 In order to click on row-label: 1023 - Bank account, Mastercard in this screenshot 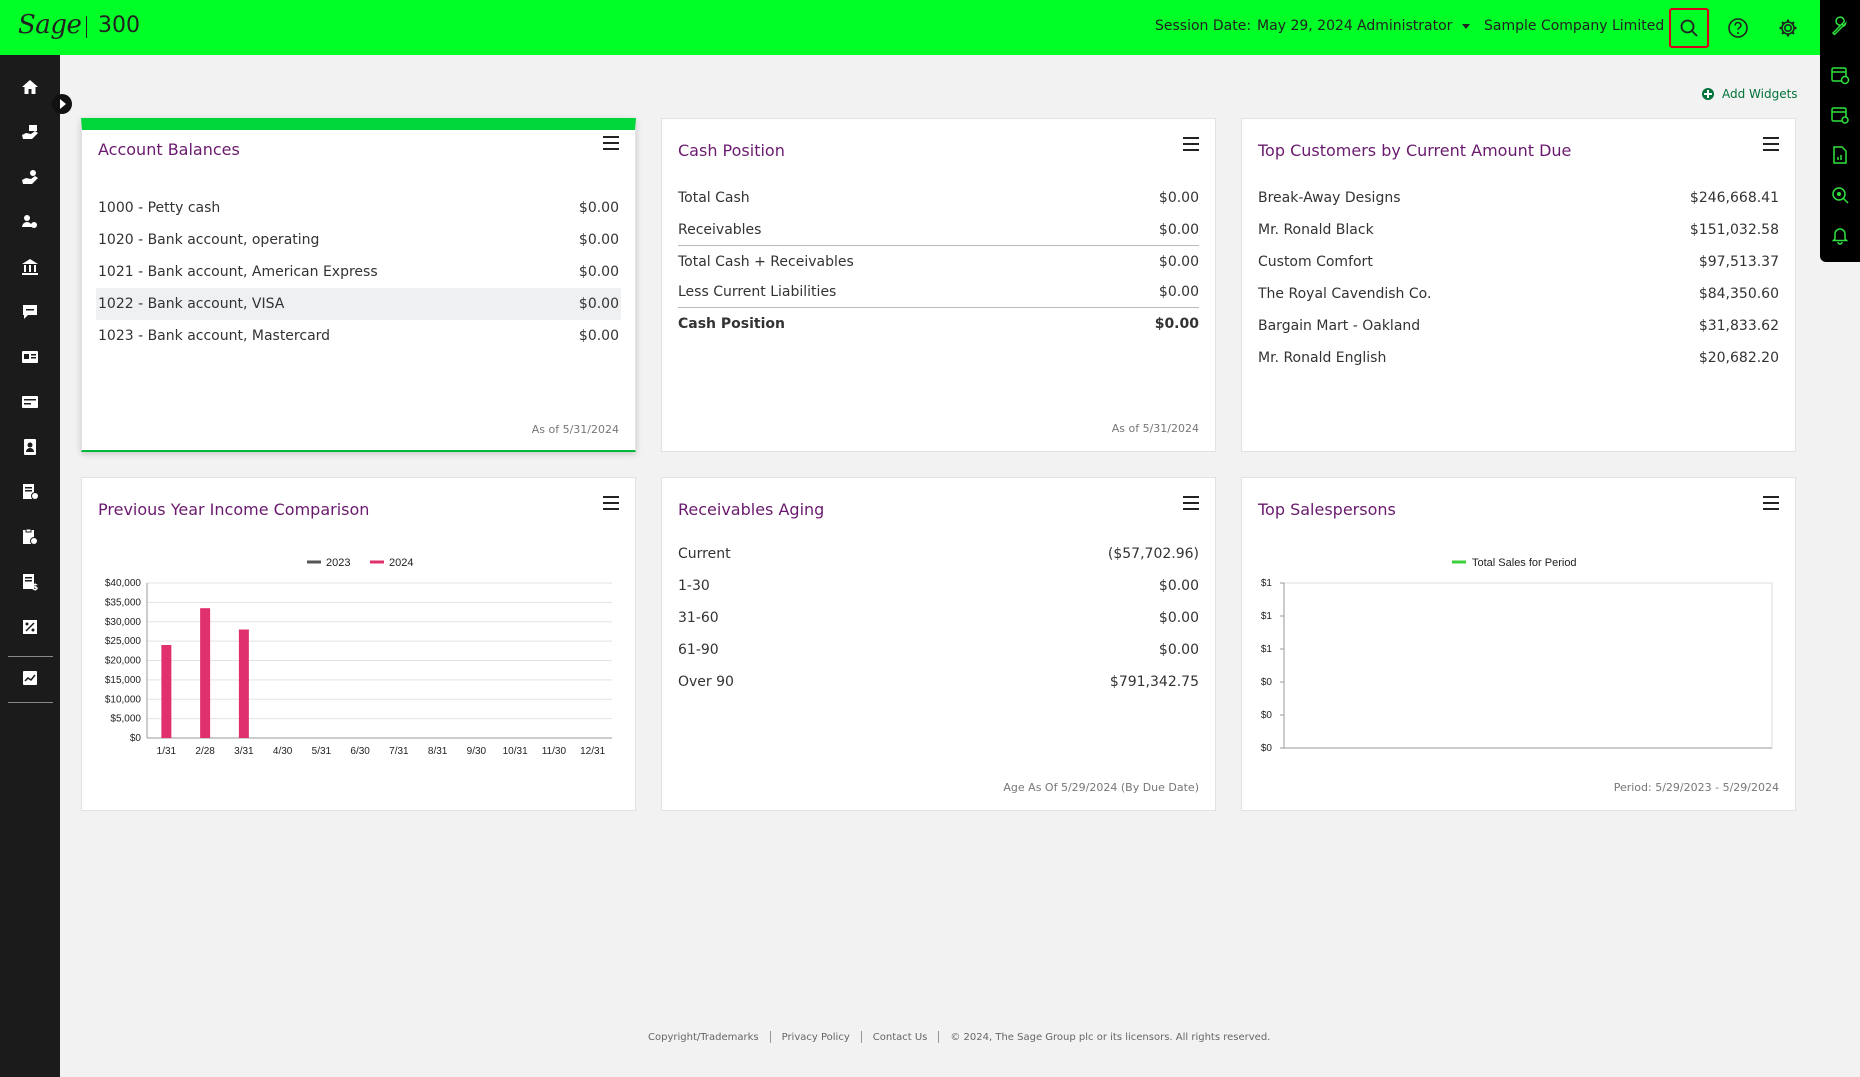, I will do `click(214, 336)`.